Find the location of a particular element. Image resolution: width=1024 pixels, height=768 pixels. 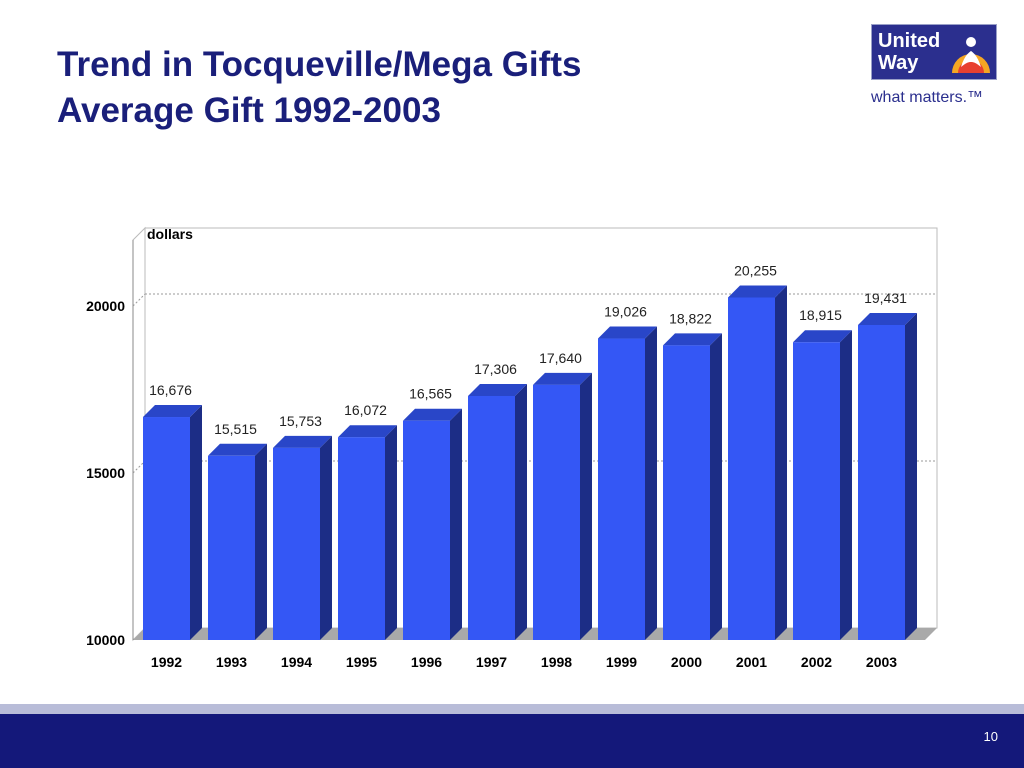

bar-1997: 17,306 is located at coordinates (497, 500).